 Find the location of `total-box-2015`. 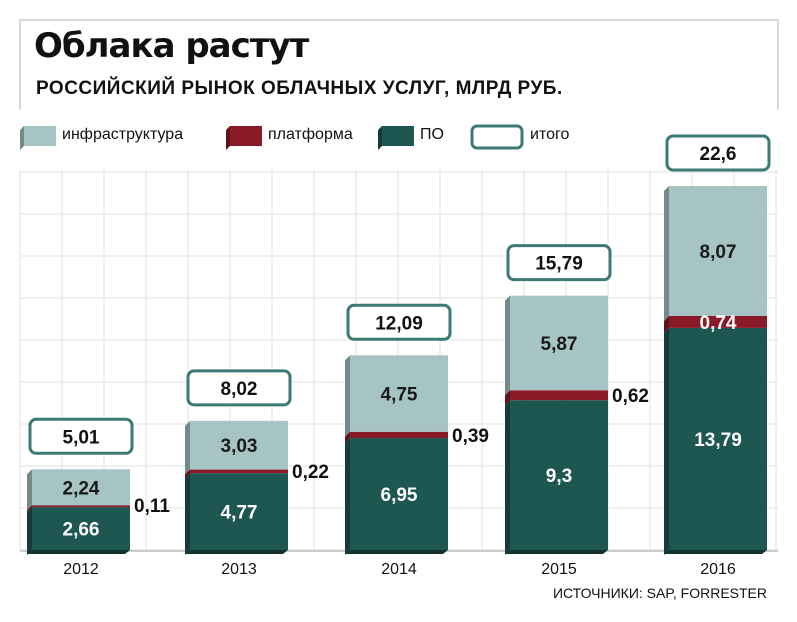

total-box-2015 is located at coordinates (559, 263).